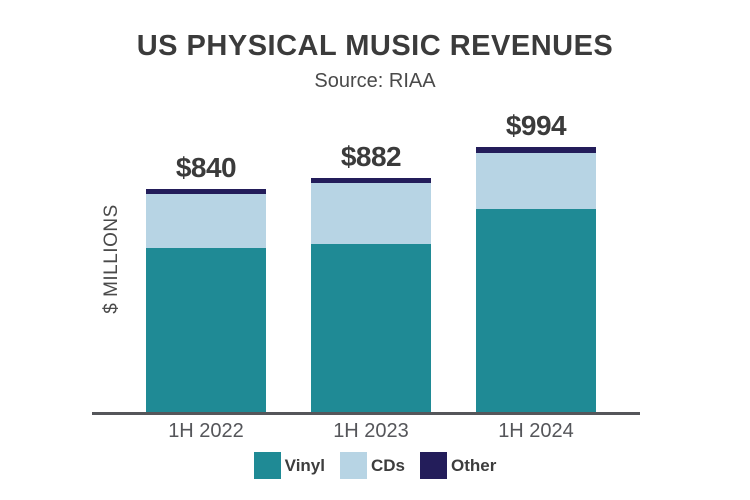 Image resolution: width=750 pixels, height=500 pixels. Describe the element at coordinates (371, 431) in the screenshot. I see `x-tick-label: 1H 2023` at that location.